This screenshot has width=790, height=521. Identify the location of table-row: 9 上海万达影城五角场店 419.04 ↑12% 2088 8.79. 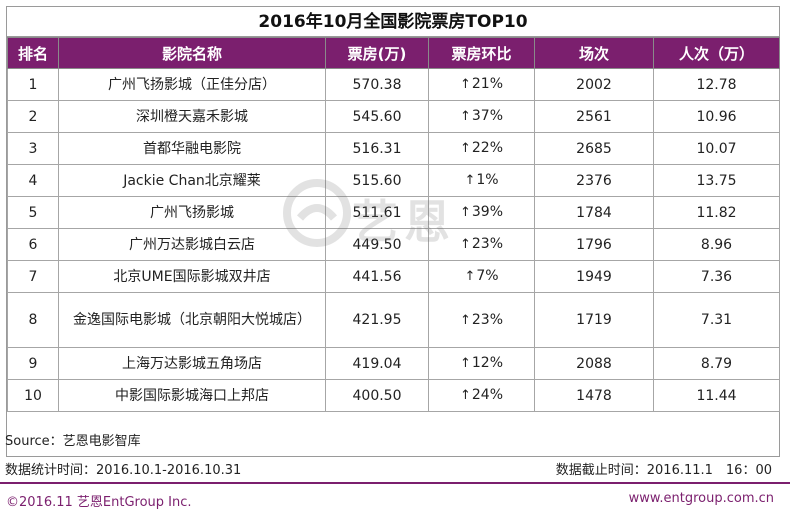
(393, 363).